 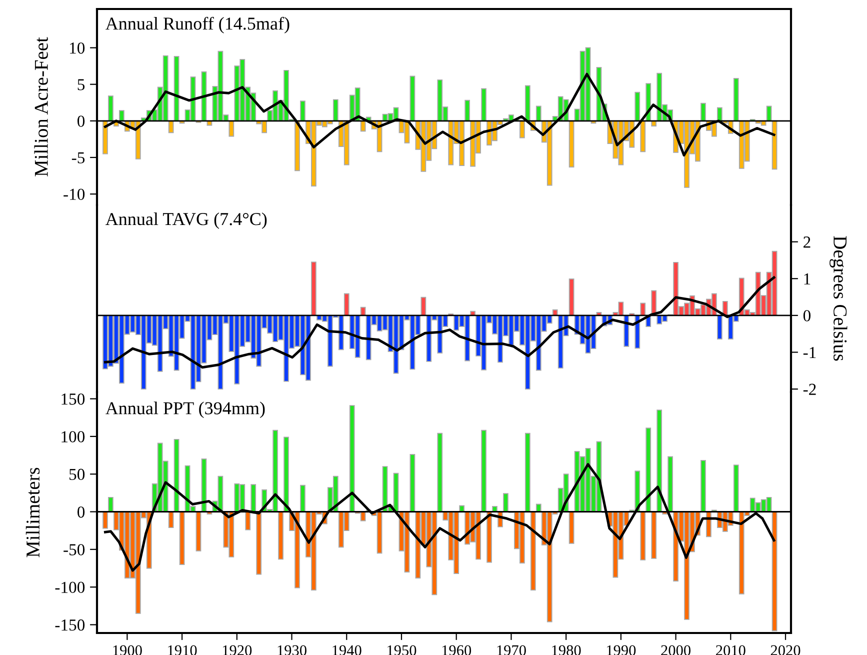 I want to click on y-tick-label: 50, so click(x=77, y=474).